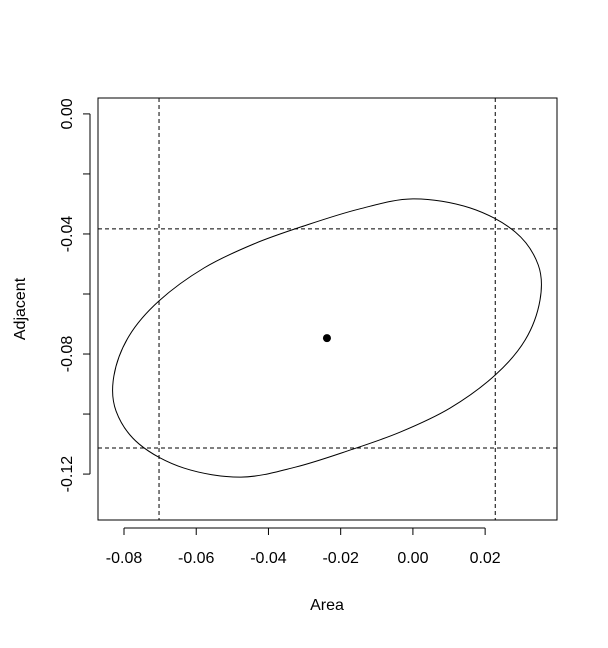 This screenshot has width=608, height=648. Describe the element at coordinates (327, 605) in the screenshot. I see `x-axis-label: Area` at that location.